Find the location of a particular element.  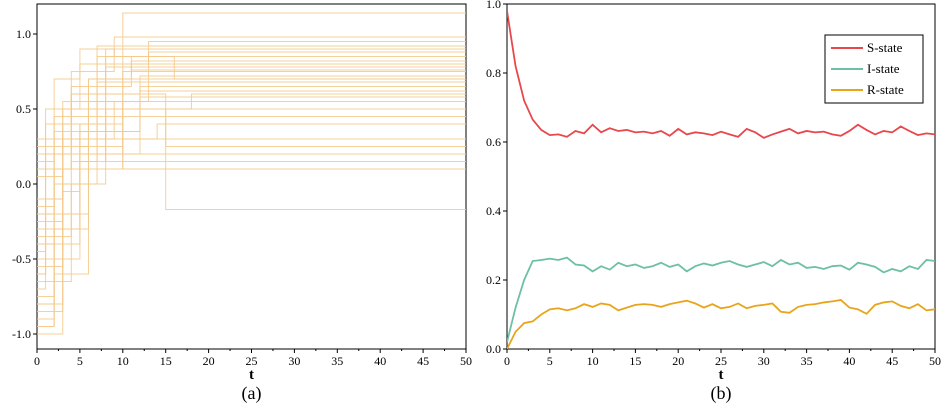

y-tick-label: 0.6 is located at coordinates (493, 142).